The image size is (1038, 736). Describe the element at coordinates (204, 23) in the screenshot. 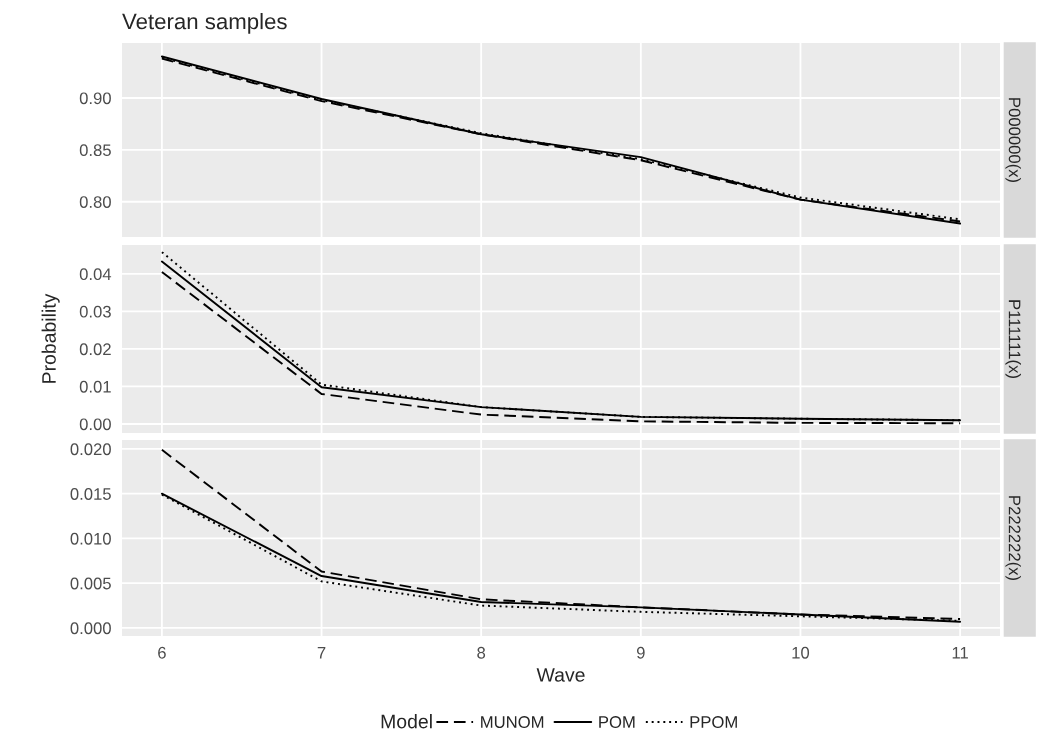

I see `chart-title: Veteran samples` at that location.